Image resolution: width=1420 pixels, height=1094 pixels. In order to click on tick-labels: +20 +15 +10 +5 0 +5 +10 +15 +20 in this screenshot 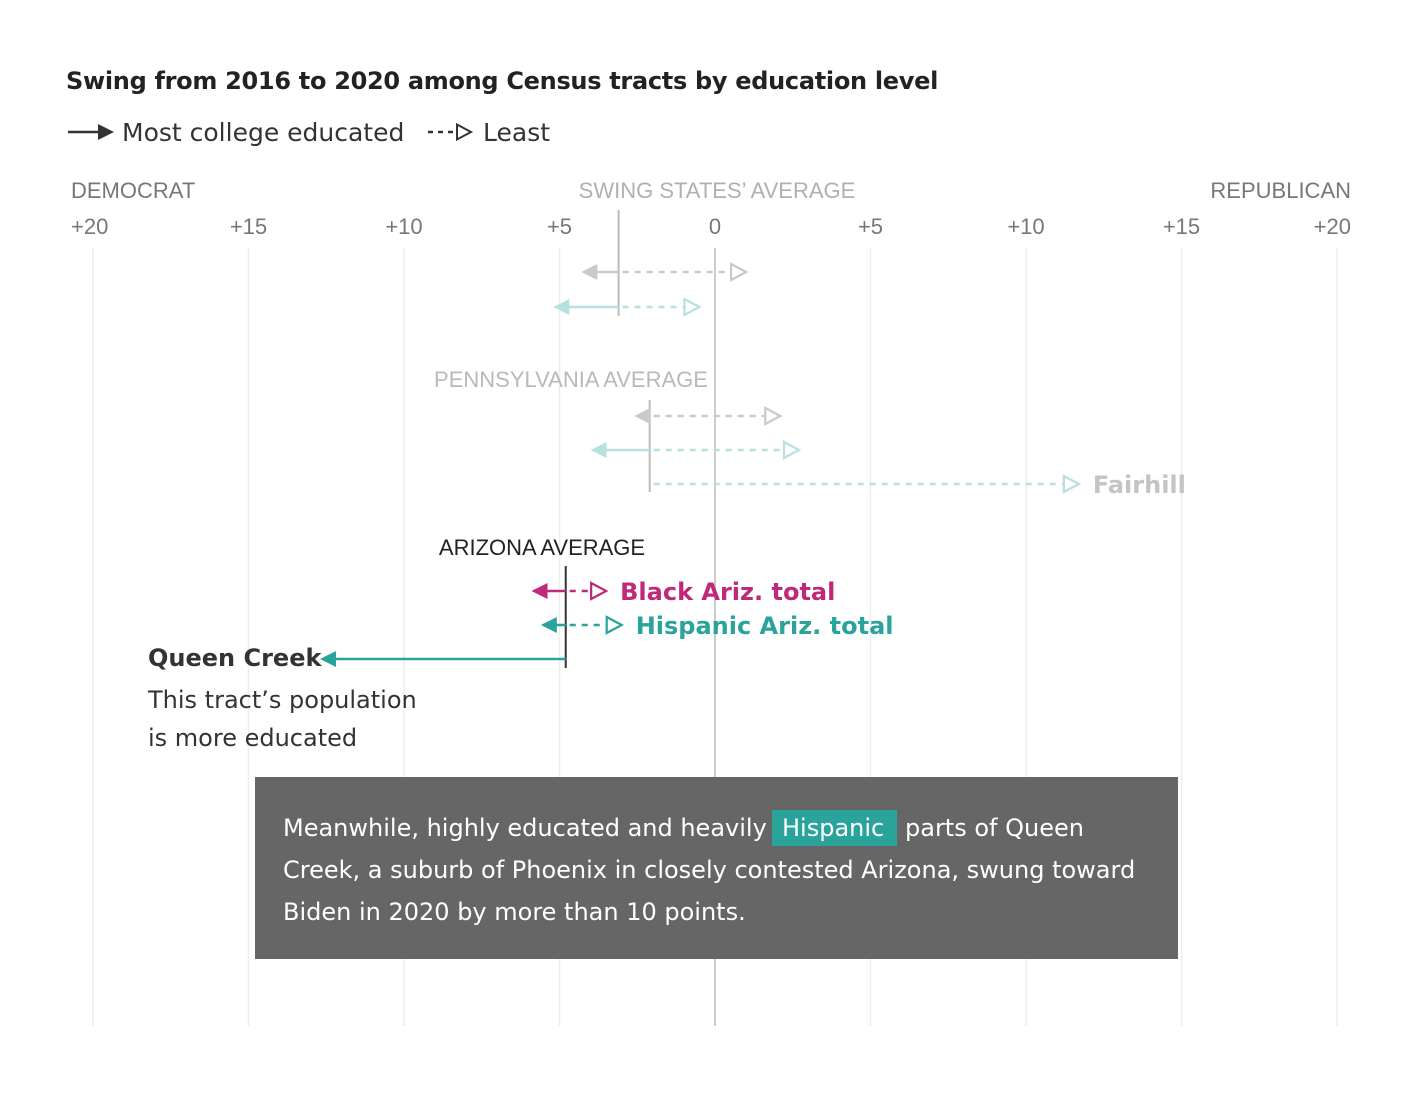, I will do `click(711, 226)`.